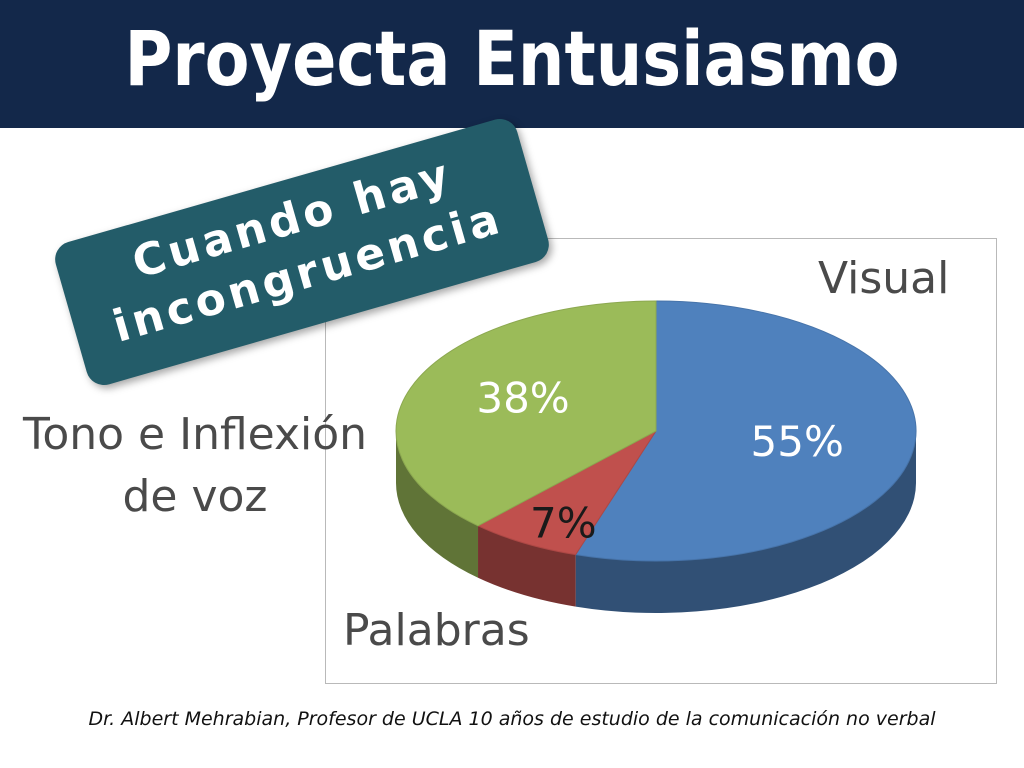  Describe the element at coordinates (884, 278) in the screenshot. I see `label-visual: Visual` at that location.